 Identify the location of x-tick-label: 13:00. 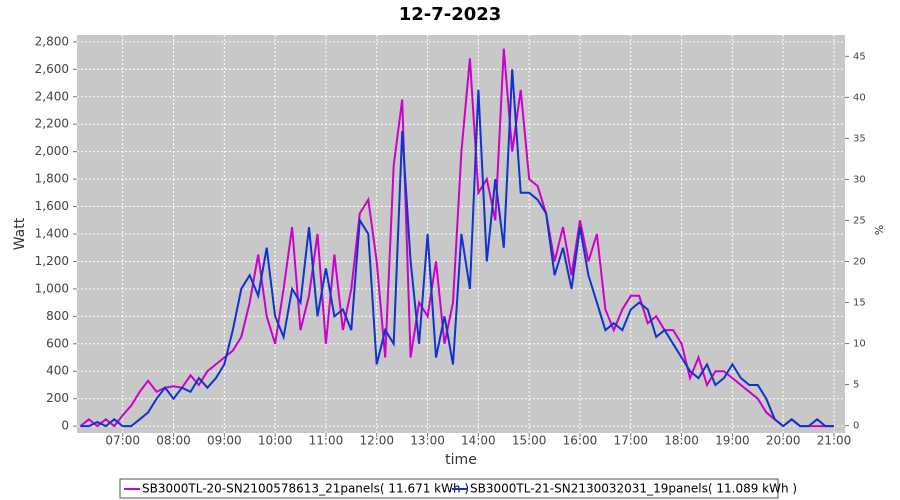
(427, 441).